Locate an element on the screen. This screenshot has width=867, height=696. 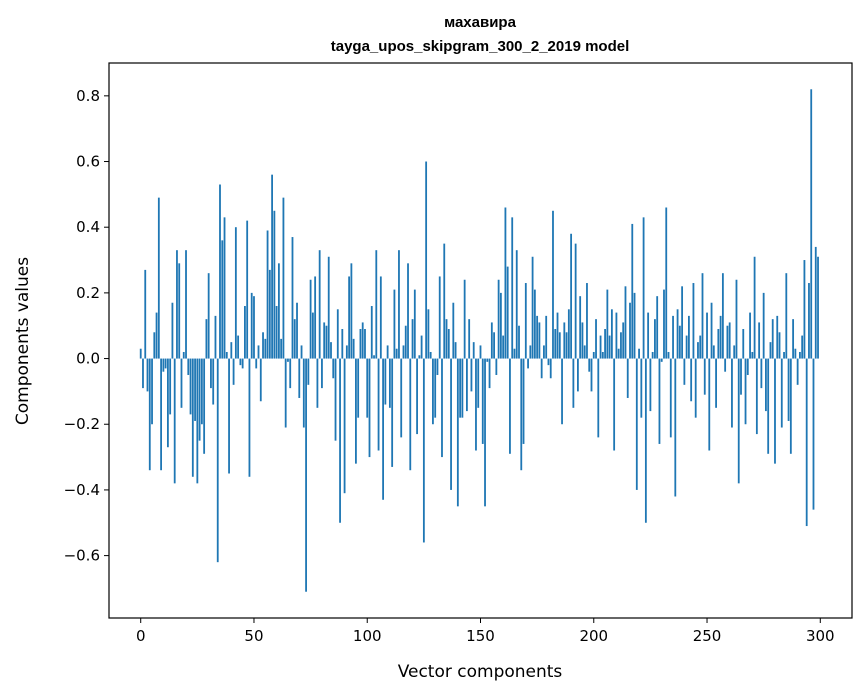
y-tick-label: 0.8 is located at coordinates (88, 96).